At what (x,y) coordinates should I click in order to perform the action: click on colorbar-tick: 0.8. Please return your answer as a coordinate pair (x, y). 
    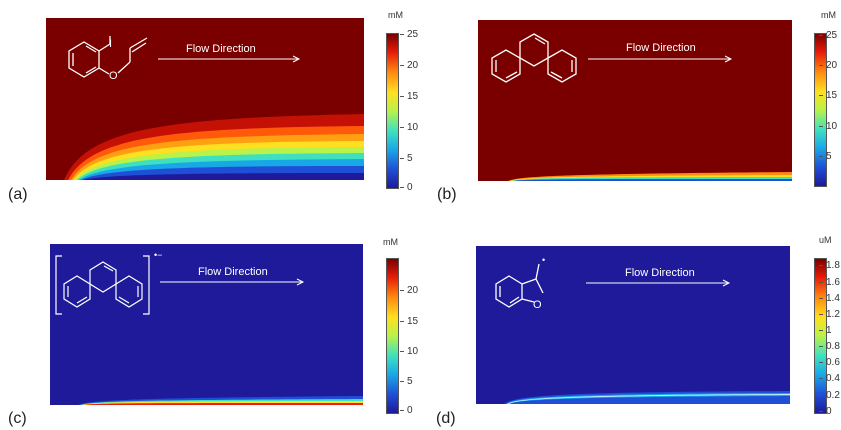
    Looking at the image, I should click on (829, 346).